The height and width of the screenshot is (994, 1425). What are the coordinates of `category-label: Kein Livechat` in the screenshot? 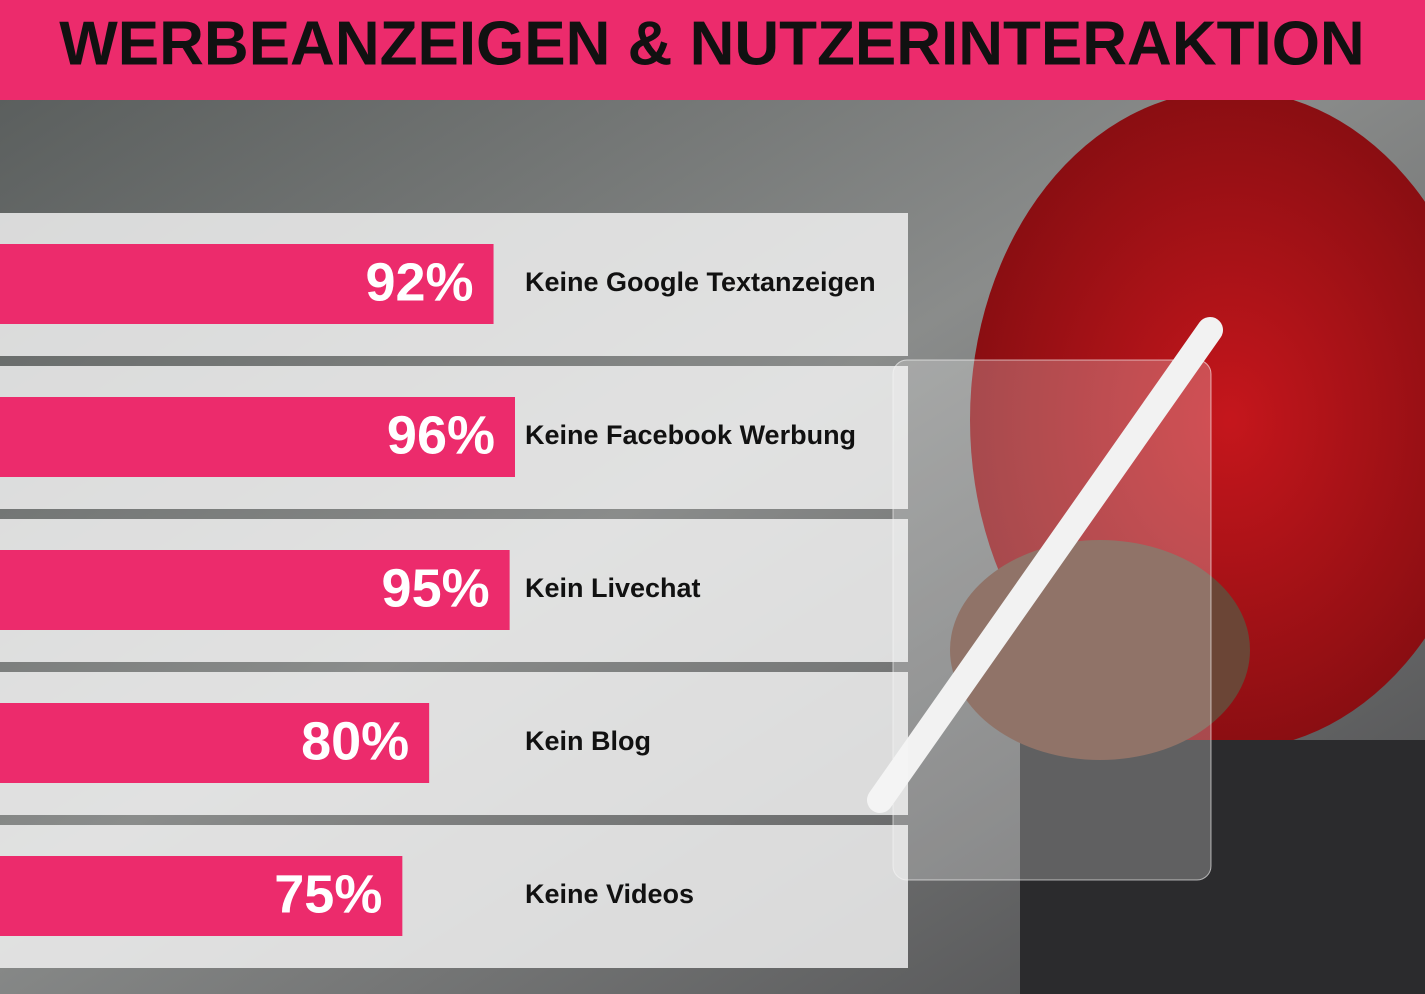 It's located at (613, 588).